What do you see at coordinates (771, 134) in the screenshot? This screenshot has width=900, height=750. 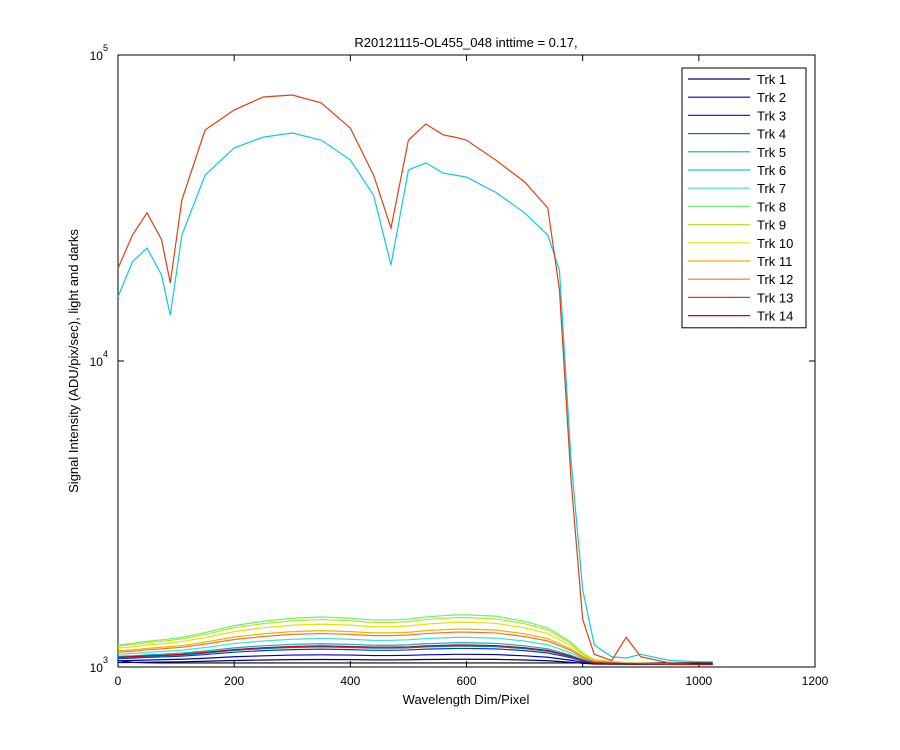 I see `legend-label: Trk 4` at bounding box center [771, 134].